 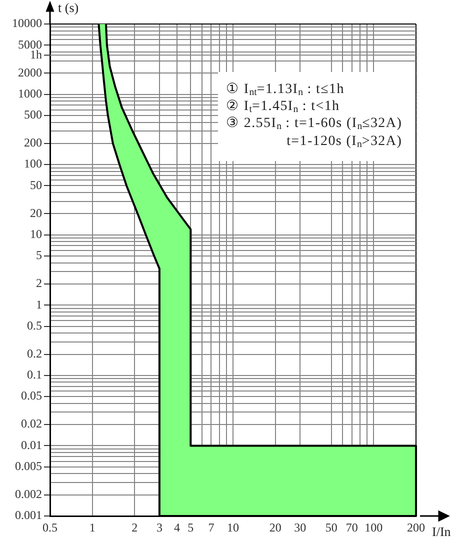 What do you see at coordinates (33, 143) in the screenshot?
I see `y-tick-label: 200` at bounding box center [33, 143].